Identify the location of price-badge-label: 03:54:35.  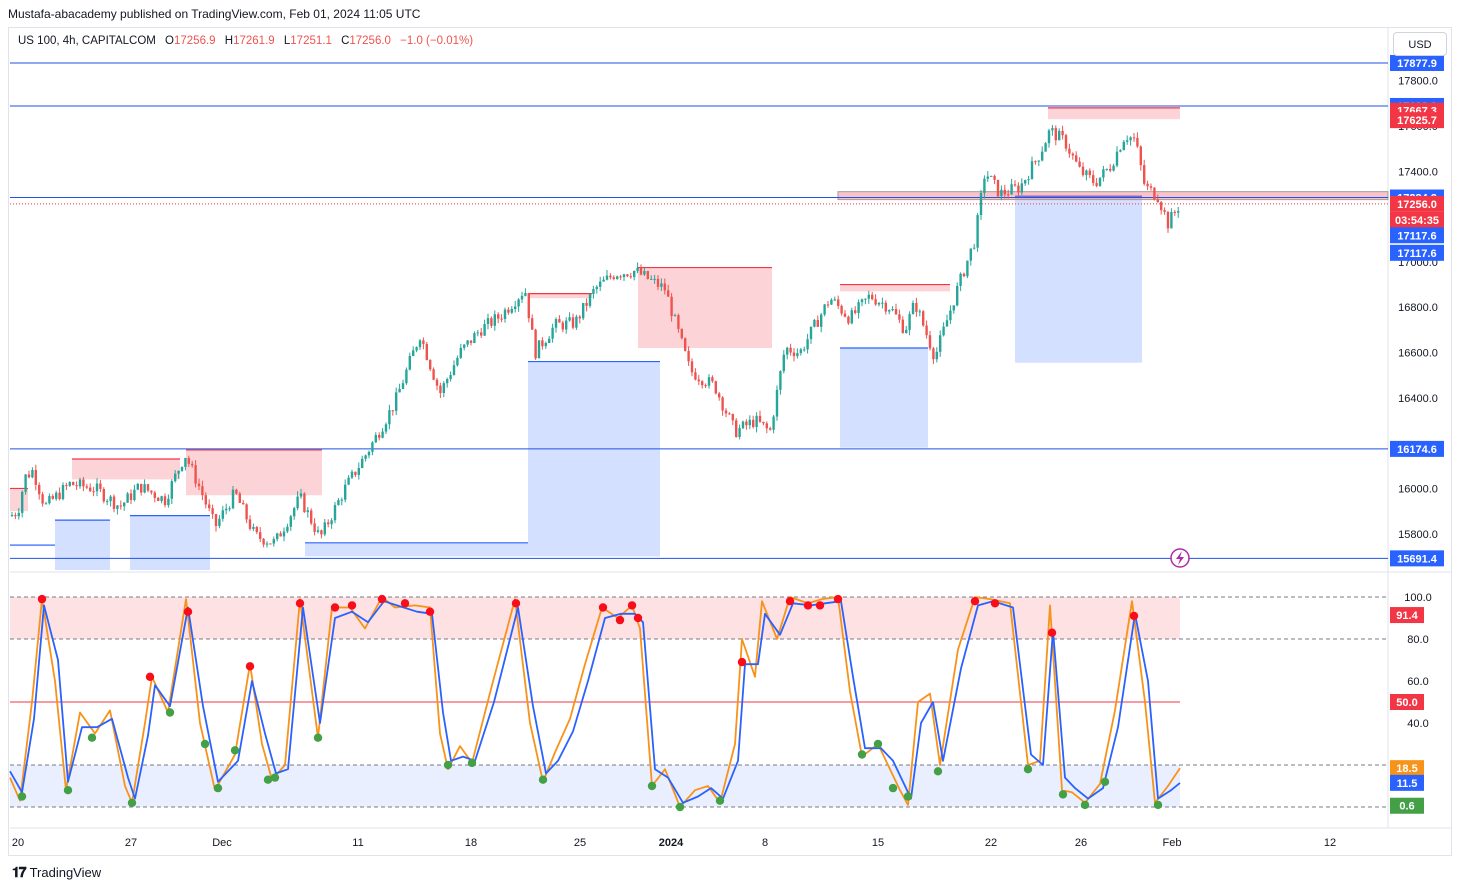
(1417, 221).